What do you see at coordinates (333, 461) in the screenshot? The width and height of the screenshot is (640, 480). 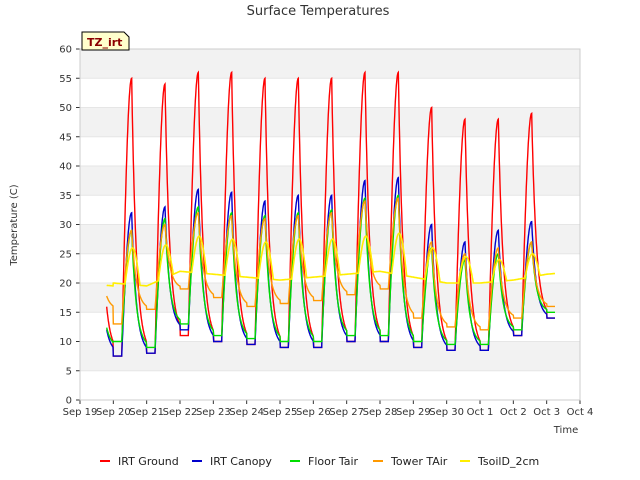 I see `legend-label: Floor Tair` at bounding box center [333, 461].